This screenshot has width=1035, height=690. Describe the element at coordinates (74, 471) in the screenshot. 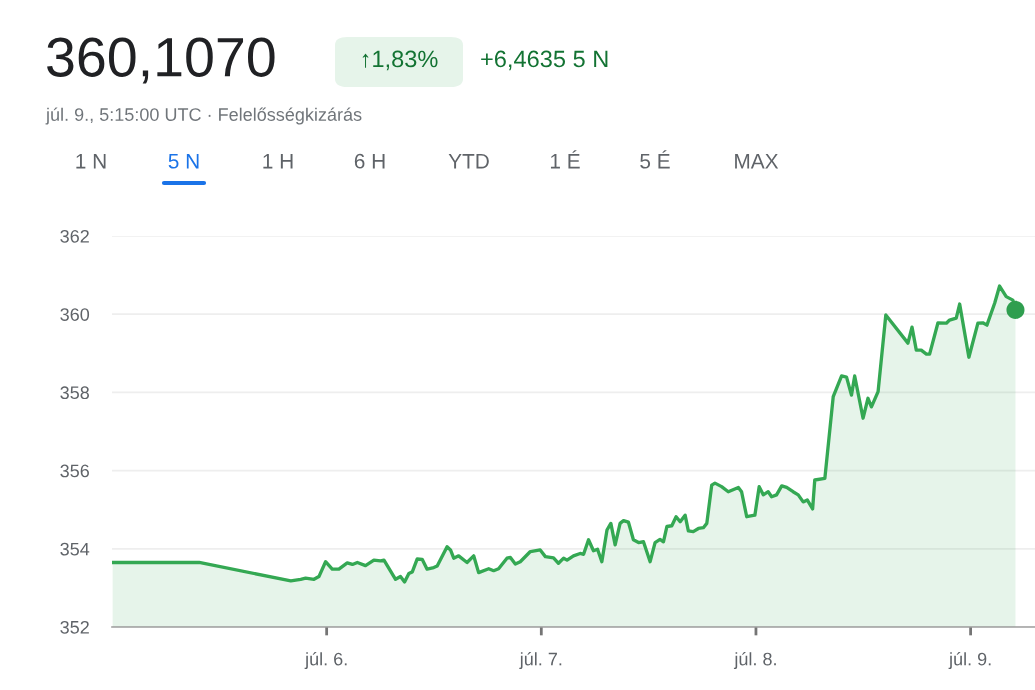

I see `y-tick-label: 356` at that location.